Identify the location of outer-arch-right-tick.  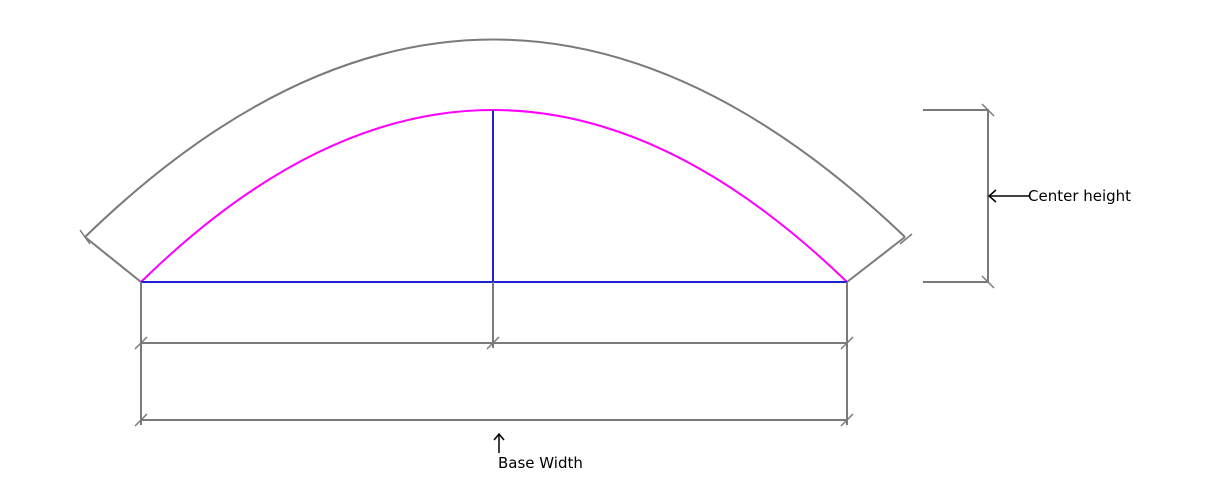
(906, 239).